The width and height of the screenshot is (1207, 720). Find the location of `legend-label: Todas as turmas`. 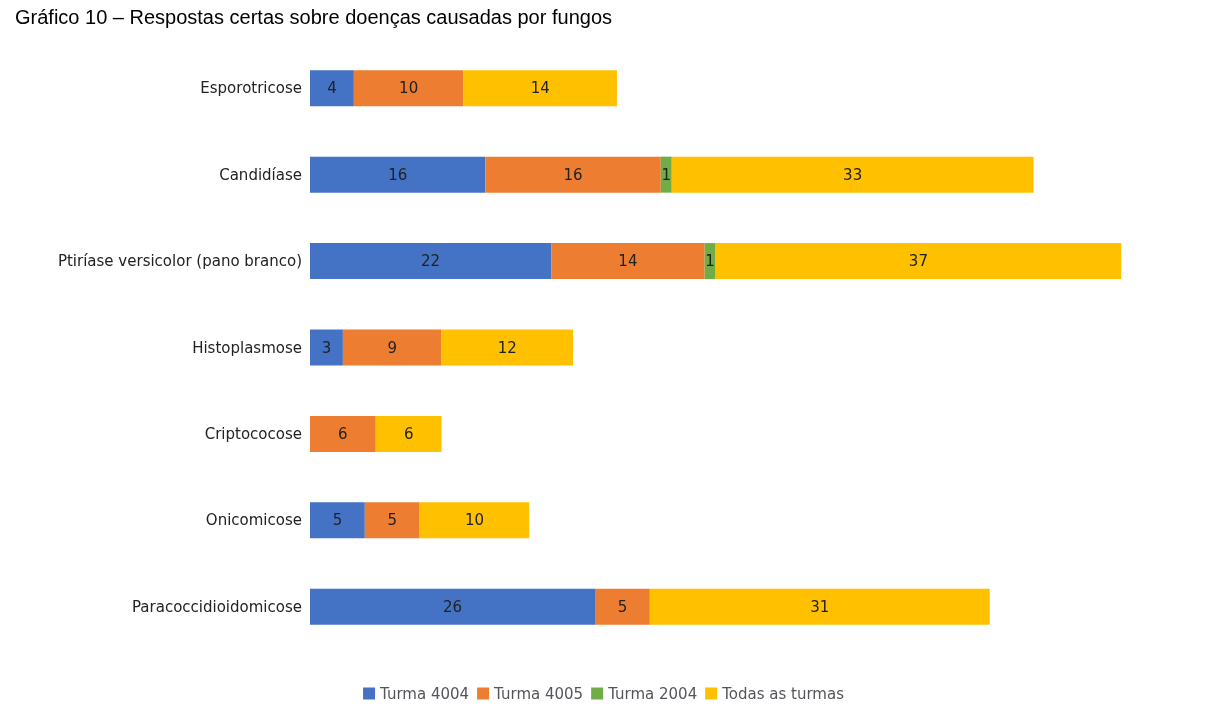

legend-label: Todas as turmas is located at coordinates (783, 693).